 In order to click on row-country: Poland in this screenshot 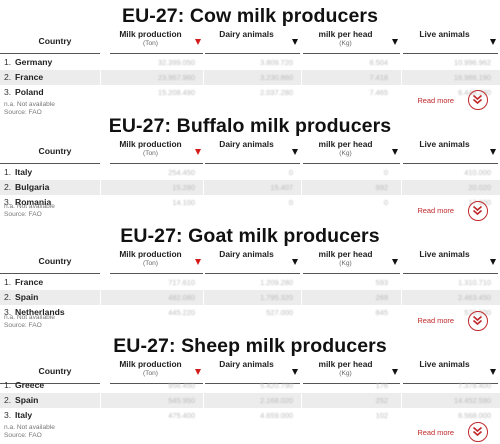, I will do `click(29, 92)`.